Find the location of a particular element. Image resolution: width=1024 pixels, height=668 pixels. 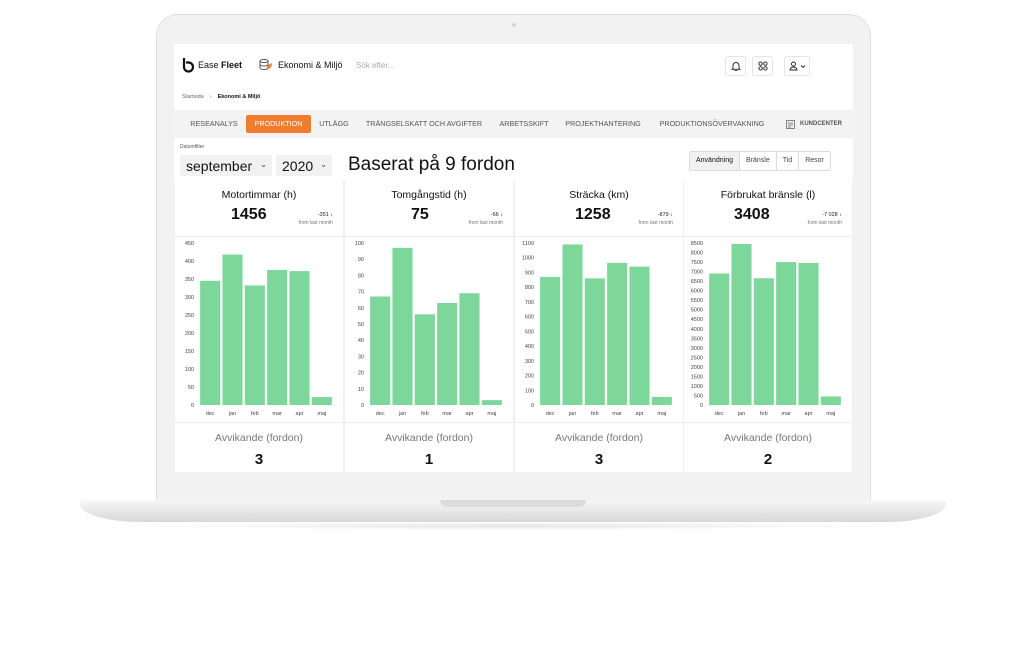

y-tick-label: 4500 is located at coordinates (697, 320).